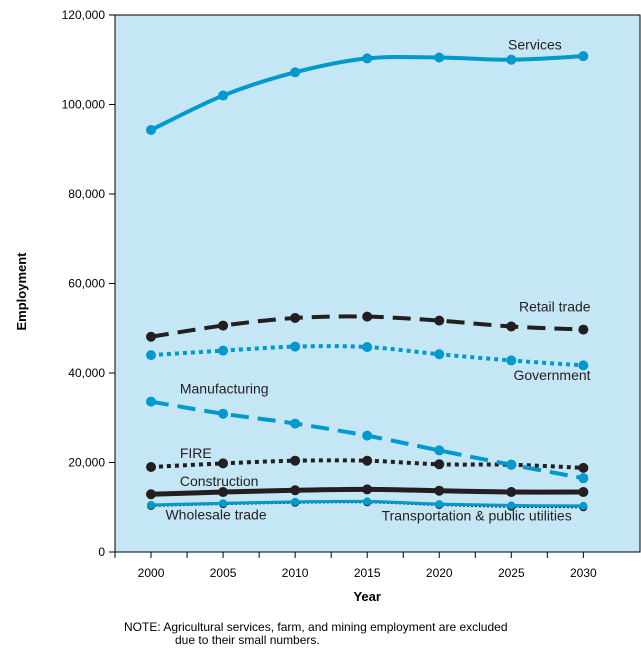 This screenshot has width=641, height=648. What do you see at coordinates (223, 350) in the screenshot?
I see `point-government-2005` at bounding box center [223, 350].